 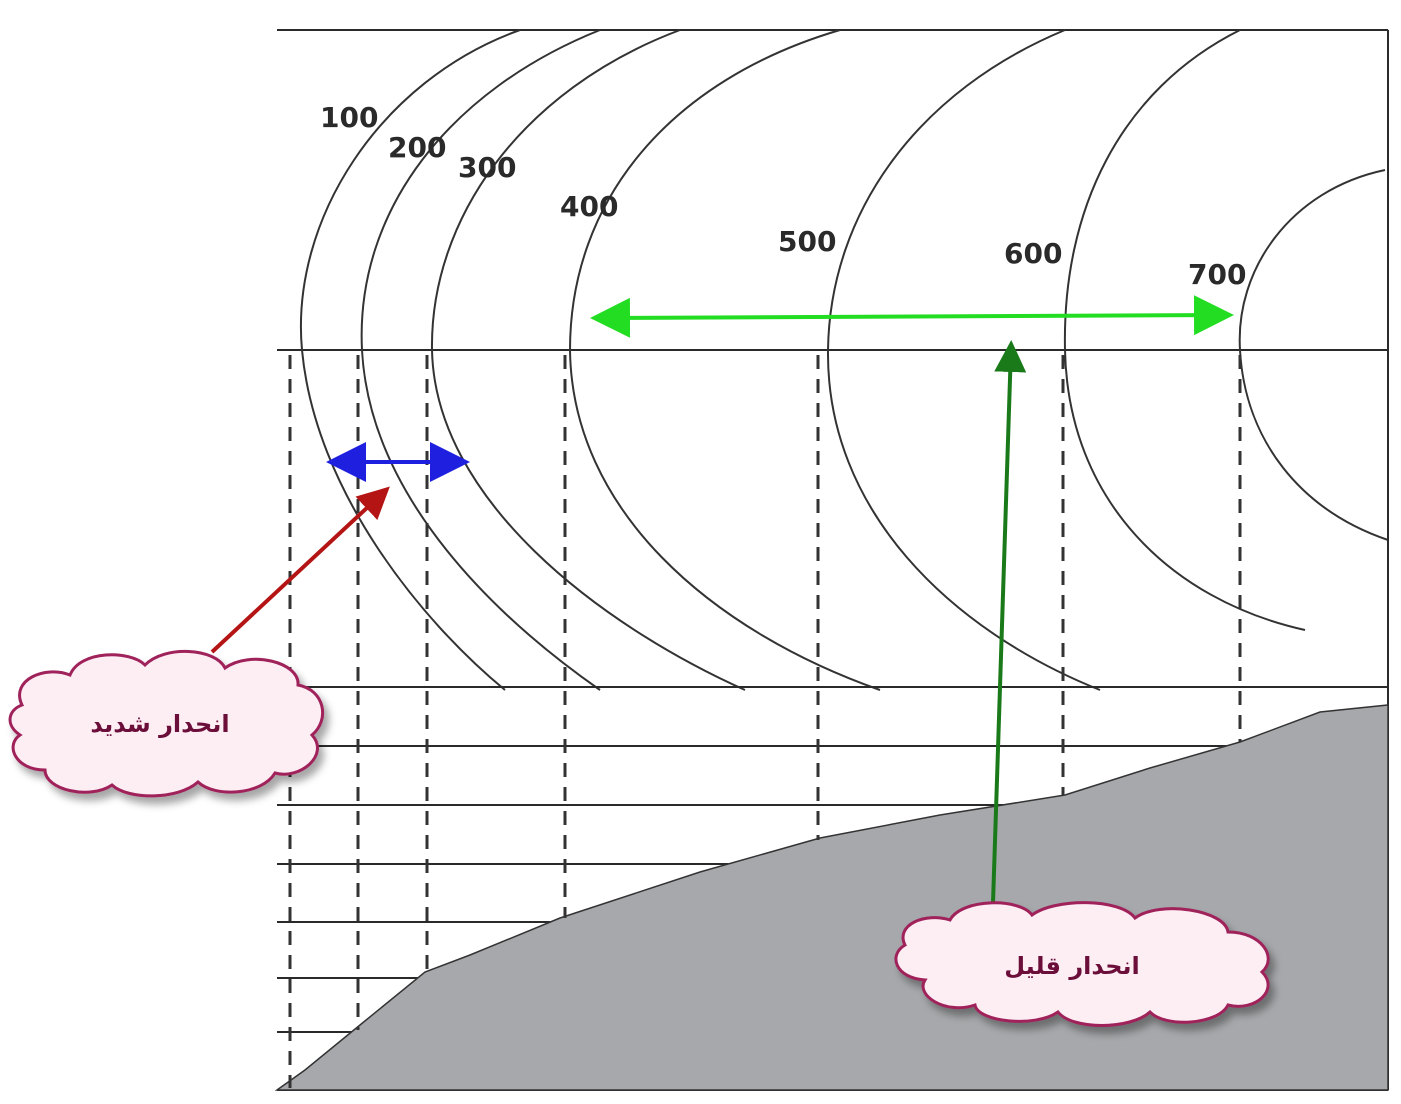 I want to click on contour-label-400: 400, so click(x=589, y=206).